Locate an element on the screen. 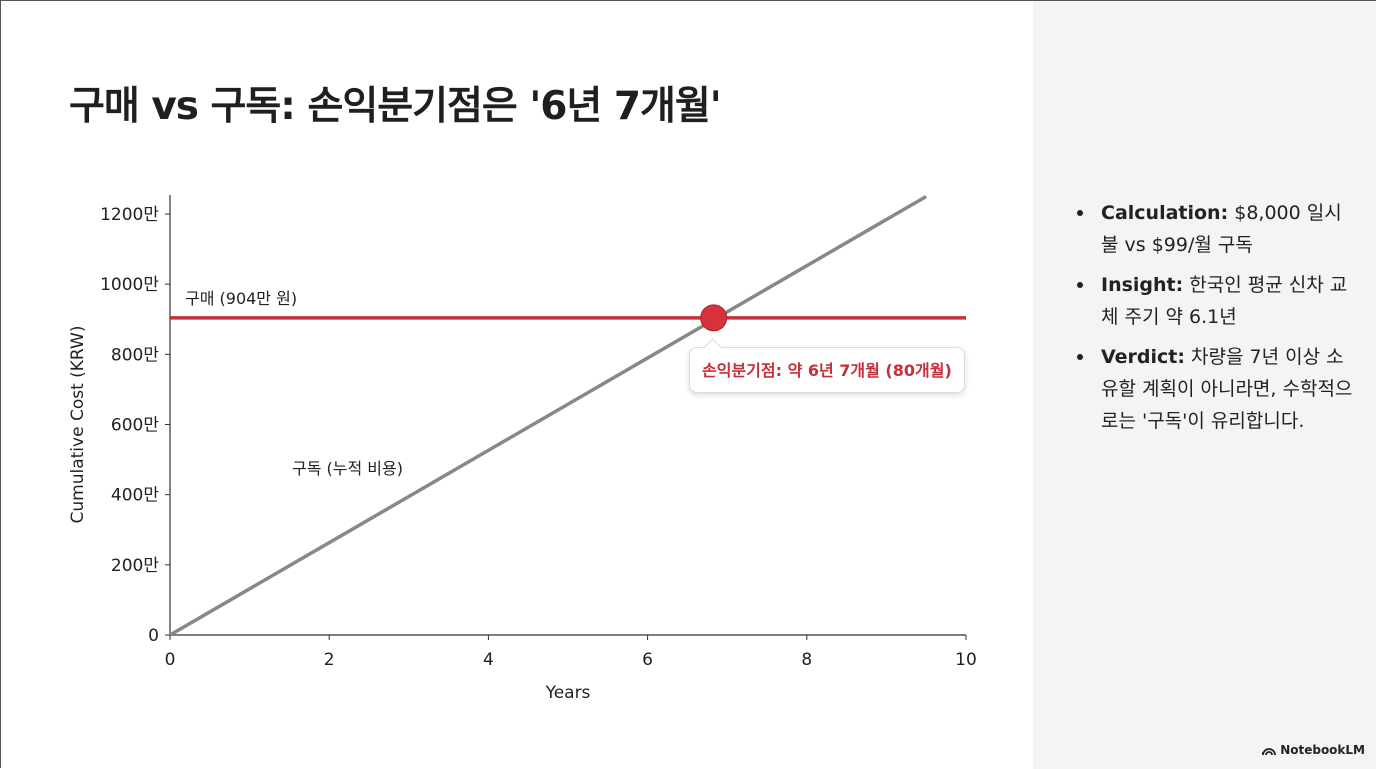  y-tick-label: 800만 is located at coordinates (135, 355).